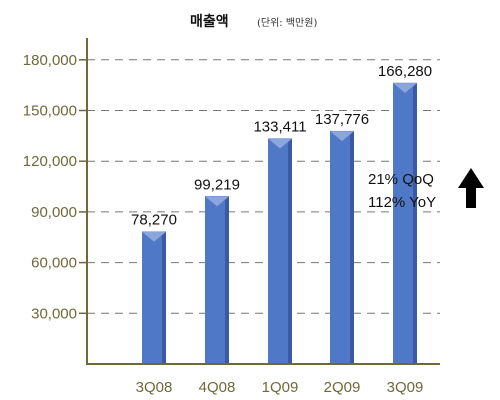  What do you see at coordinates (342, 387) in the screenshot?
I see `x-tick-label: 2Q09` at bounding box center [342, 387].